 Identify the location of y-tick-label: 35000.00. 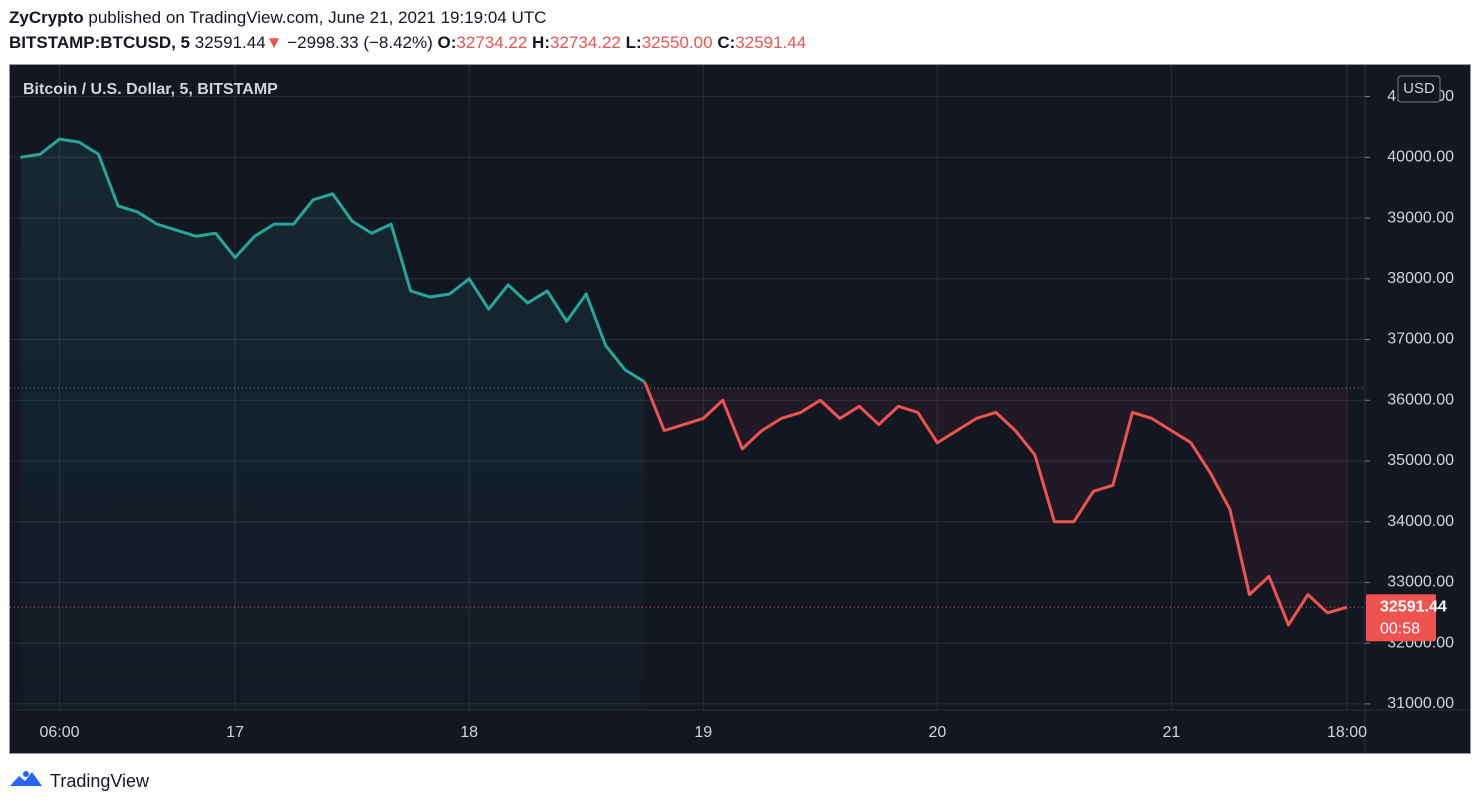
(1420, 460).